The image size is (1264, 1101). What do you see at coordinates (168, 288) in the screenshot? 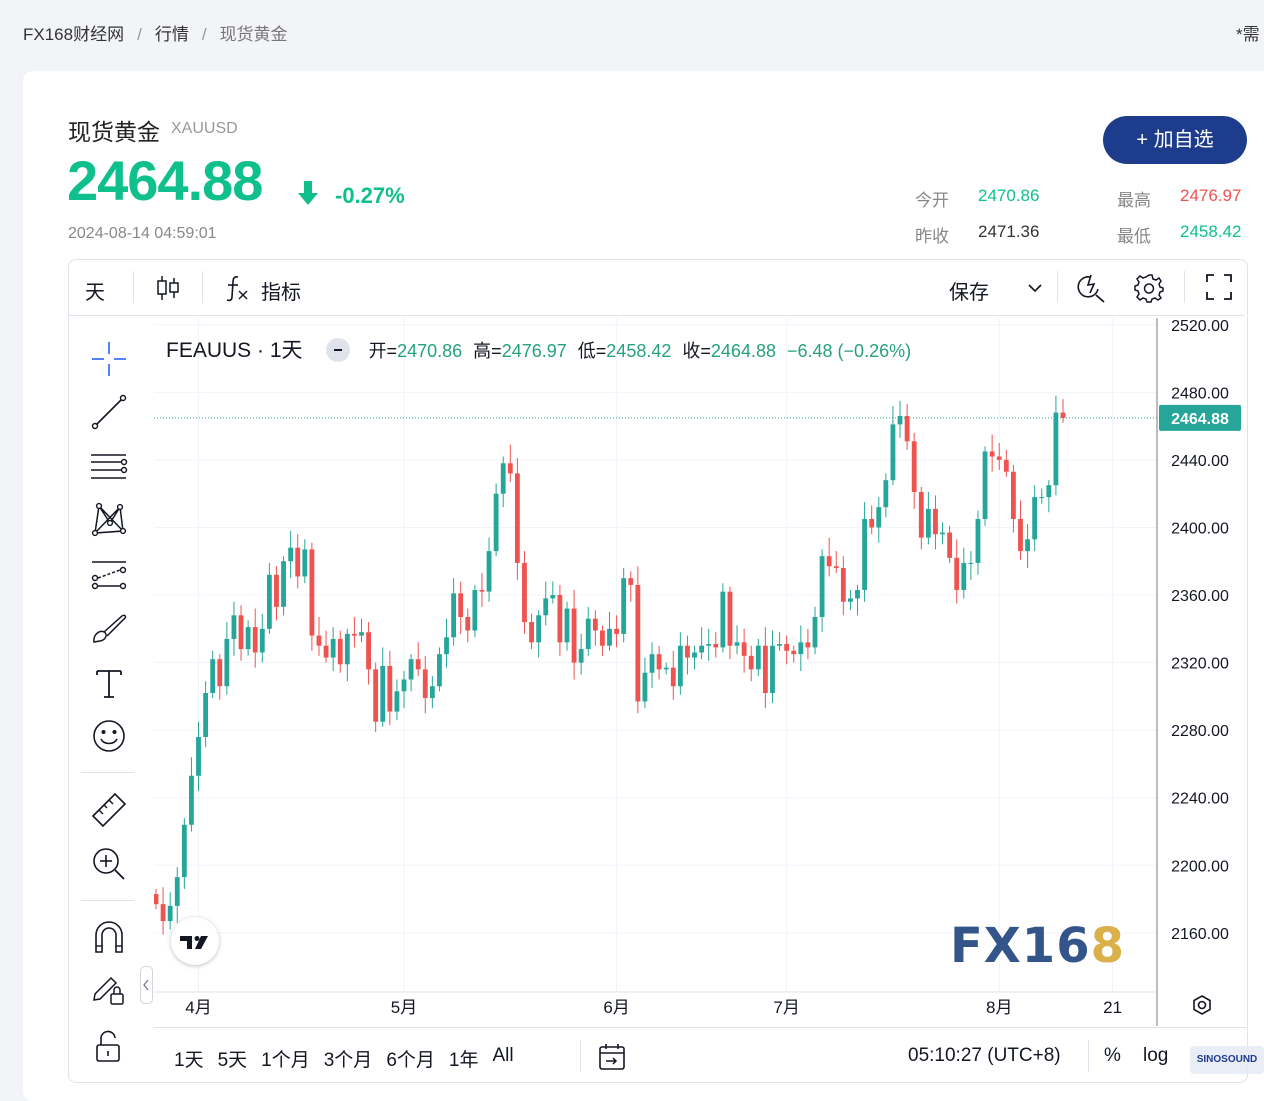
I see `candle-style-icon` at bounding box center [168, 288].